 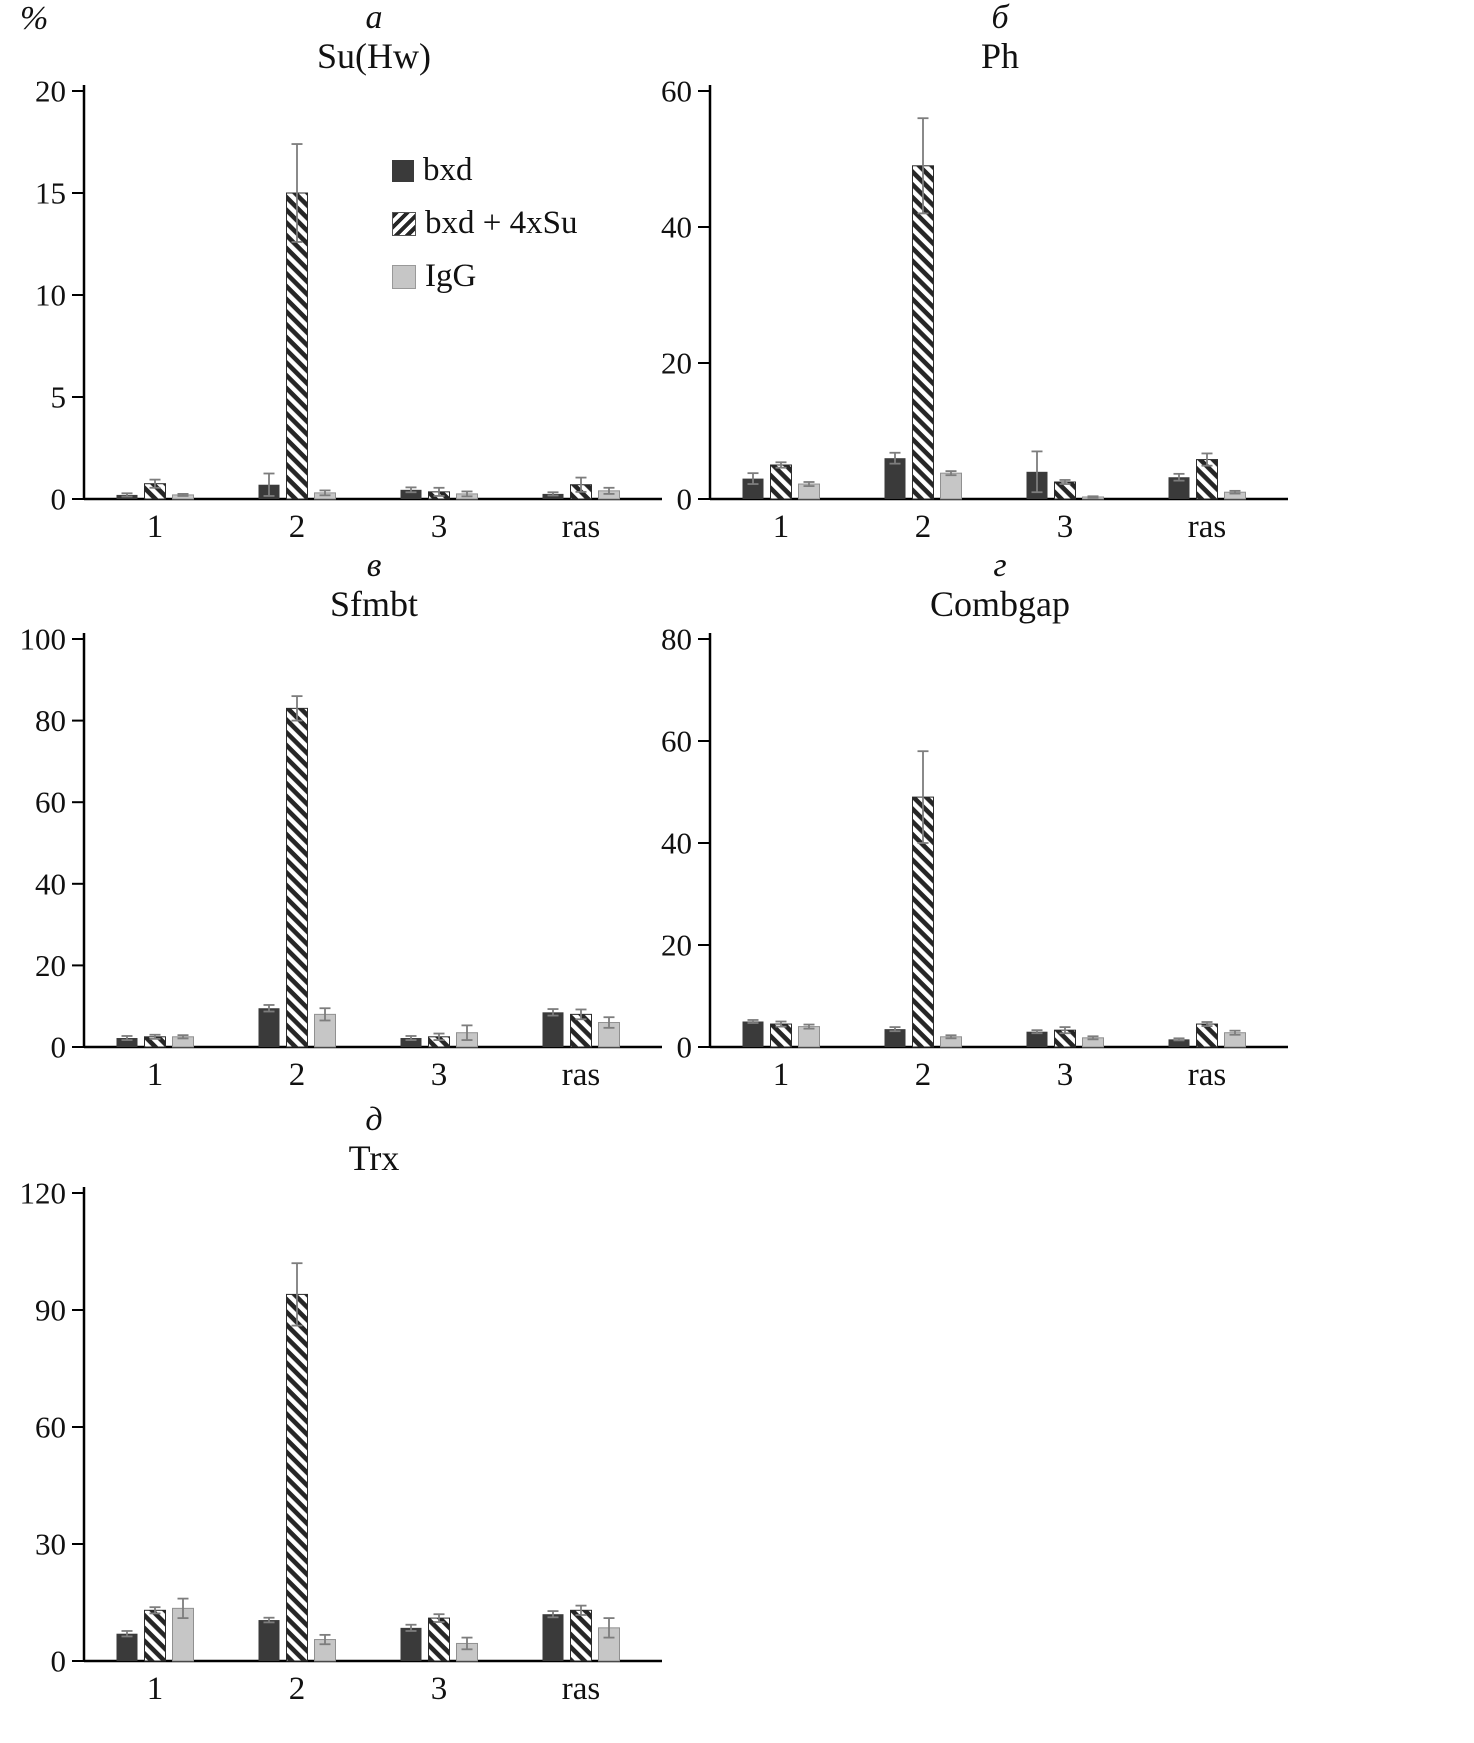 I want to click on panel-head: б Ph, so click(x=1000, y=38).